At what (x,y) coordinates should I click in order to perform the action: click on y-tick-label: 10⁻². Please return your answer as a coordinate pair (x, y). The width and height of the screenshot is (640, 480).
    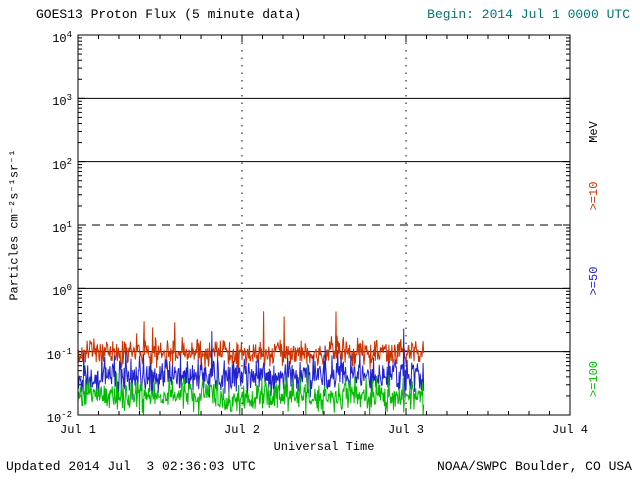
    Looking at the image, I should click on (59, 418).